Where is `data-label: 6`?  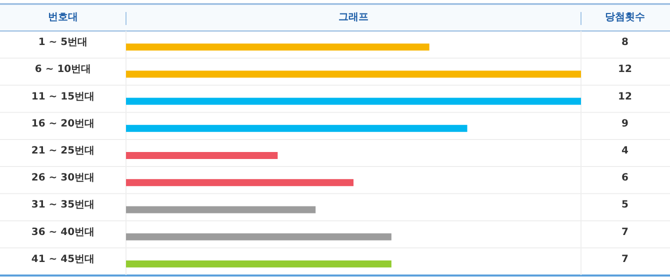 data-label: 6 is located at coordinates (625, 178).